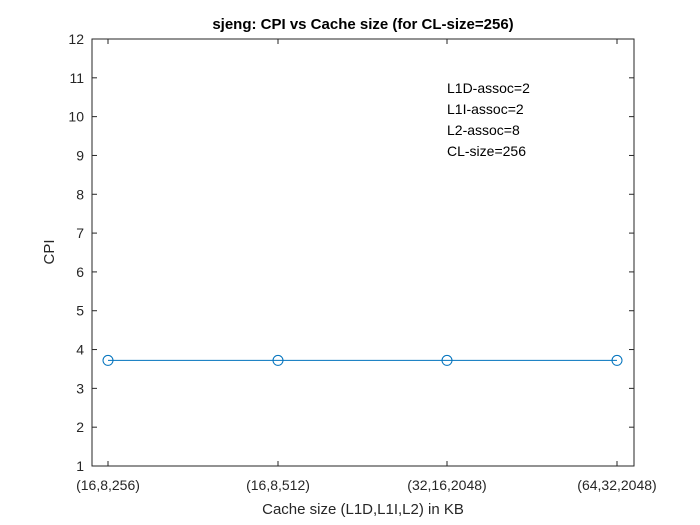  What do you see at coordinates (76, 117) in the screenshot?
I see `y-tick-label: 10` at bounding box center [76, 117].